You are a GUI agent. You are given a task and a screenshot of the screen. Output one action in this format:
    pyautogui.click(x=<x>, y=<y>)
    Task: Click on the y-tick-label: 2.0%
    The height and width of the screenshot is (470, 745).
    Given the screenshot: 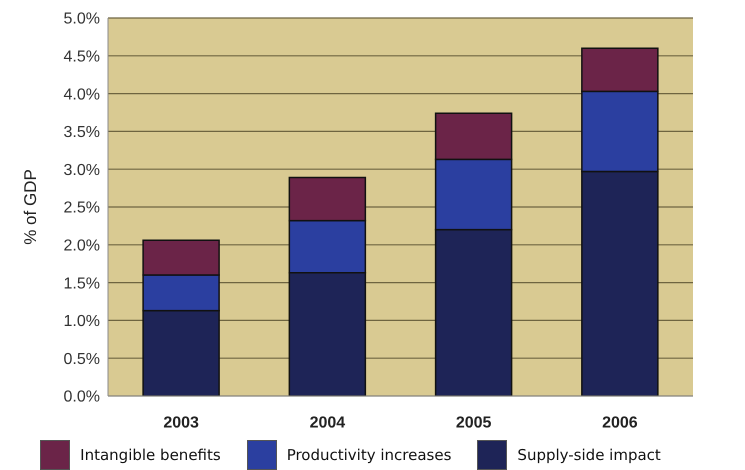 What is the action you would take?
    pyautogui.click(x=82, y=245)
    